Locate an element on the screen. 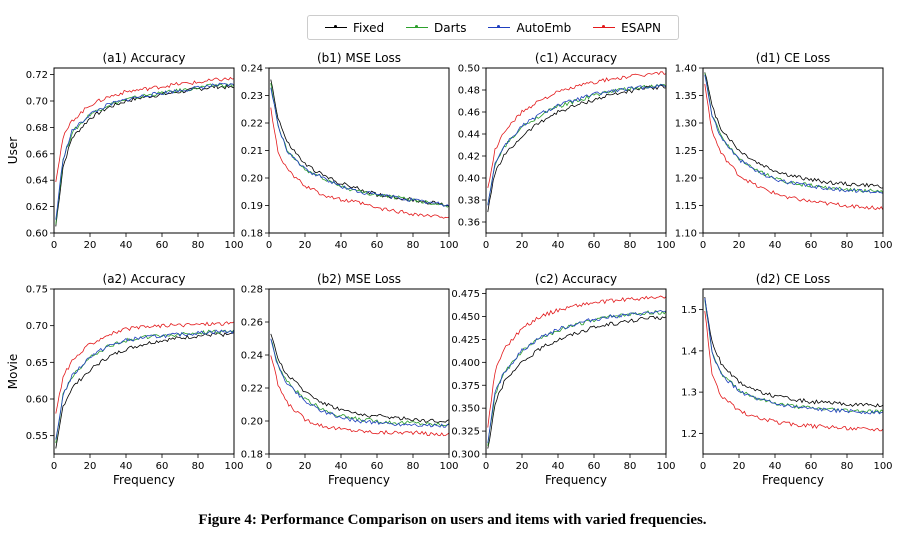 This screenshot has height=547, width=905. series-line-d2-esapn is located at coordinates (793, 371).